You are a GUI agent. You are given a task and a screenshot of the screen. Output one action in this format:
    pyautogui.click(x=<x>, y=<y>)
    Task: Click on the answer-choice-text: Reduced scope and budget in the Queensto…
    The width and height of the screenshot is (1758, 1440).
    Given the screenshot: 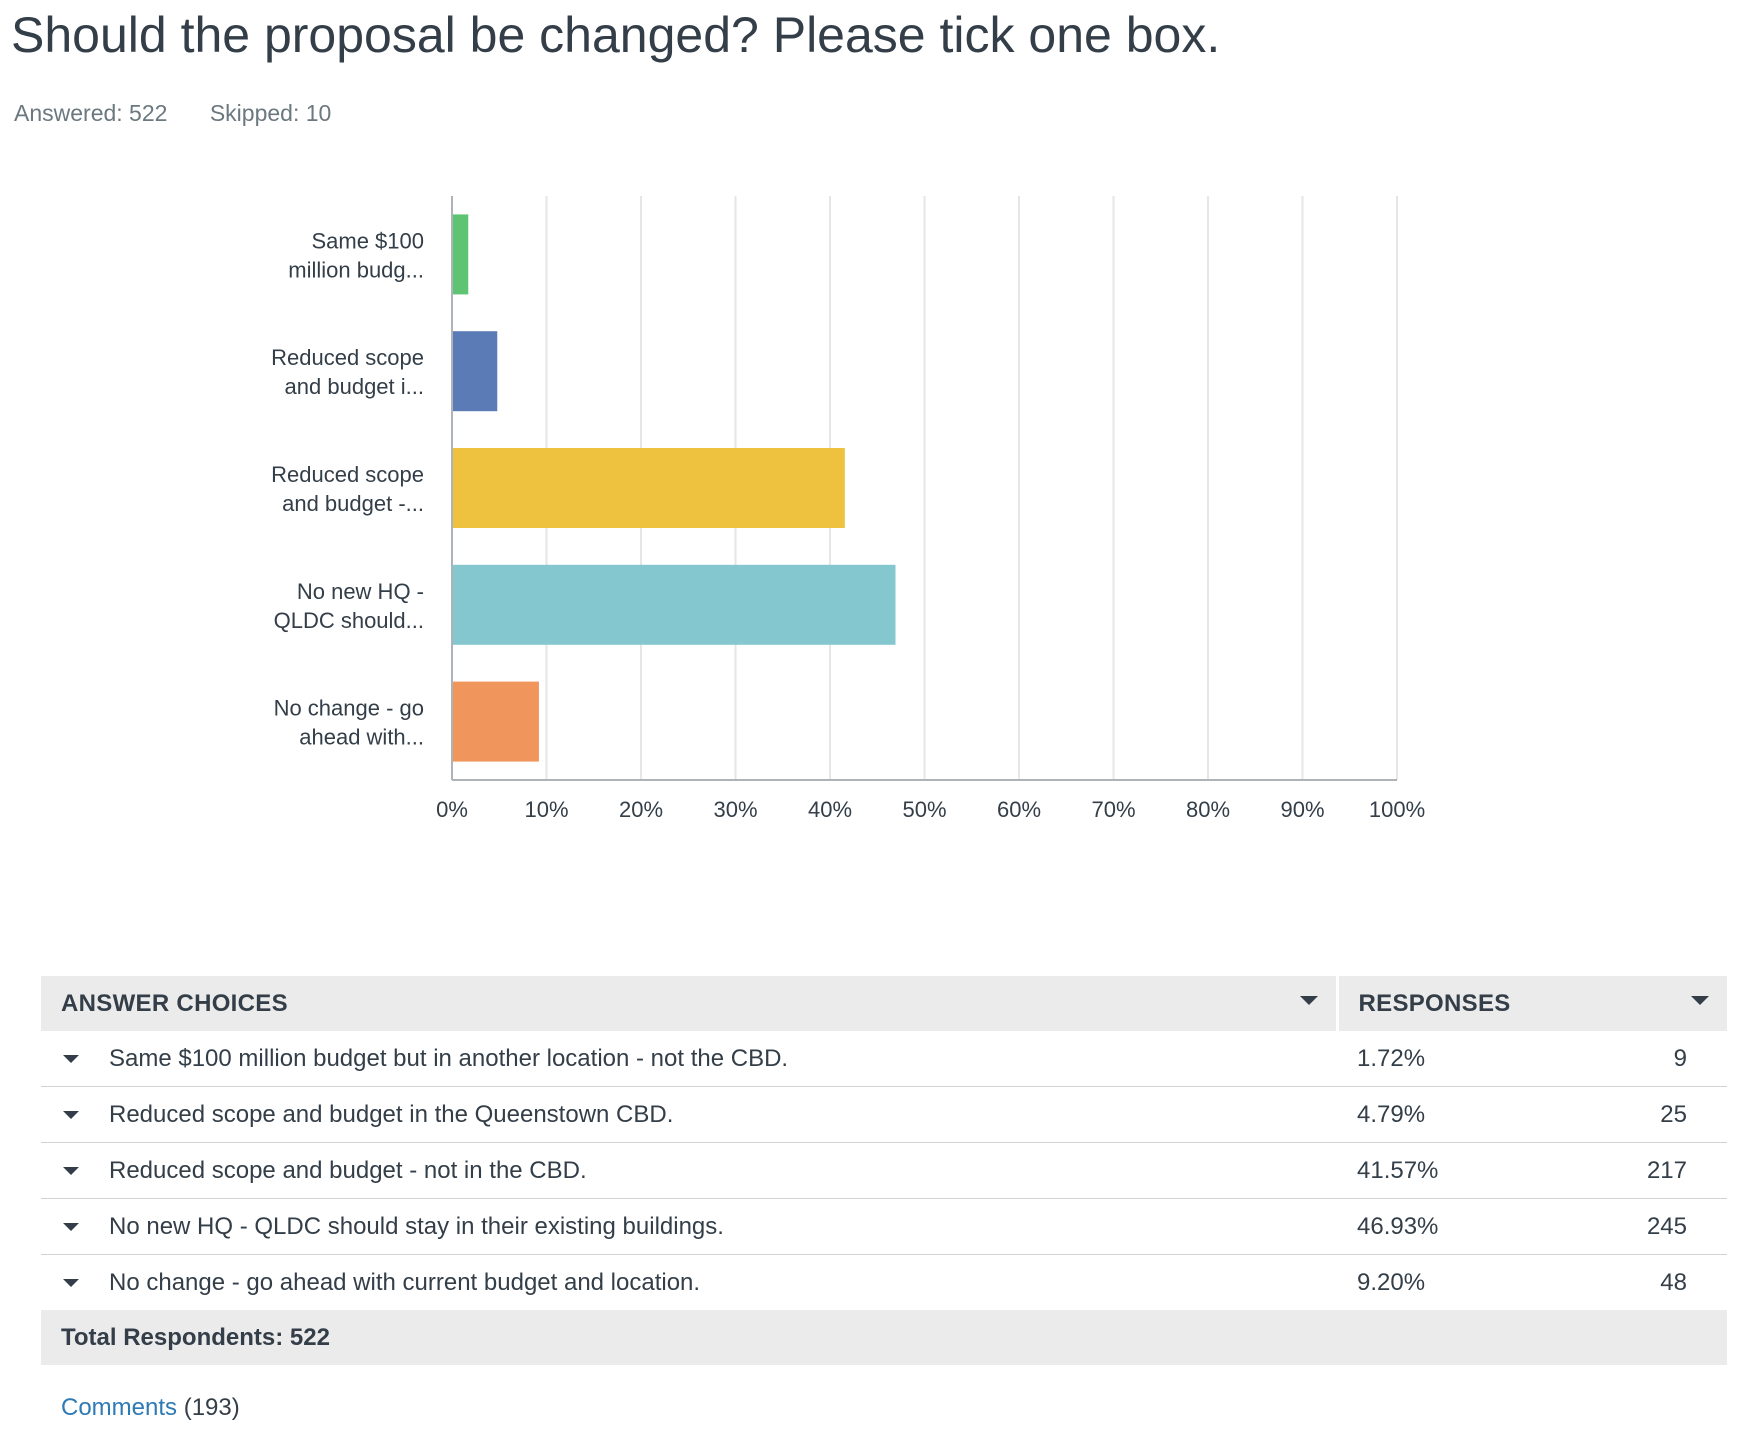 What is the action you would take?
    pyautogui.click(x=391, y=1114)
    